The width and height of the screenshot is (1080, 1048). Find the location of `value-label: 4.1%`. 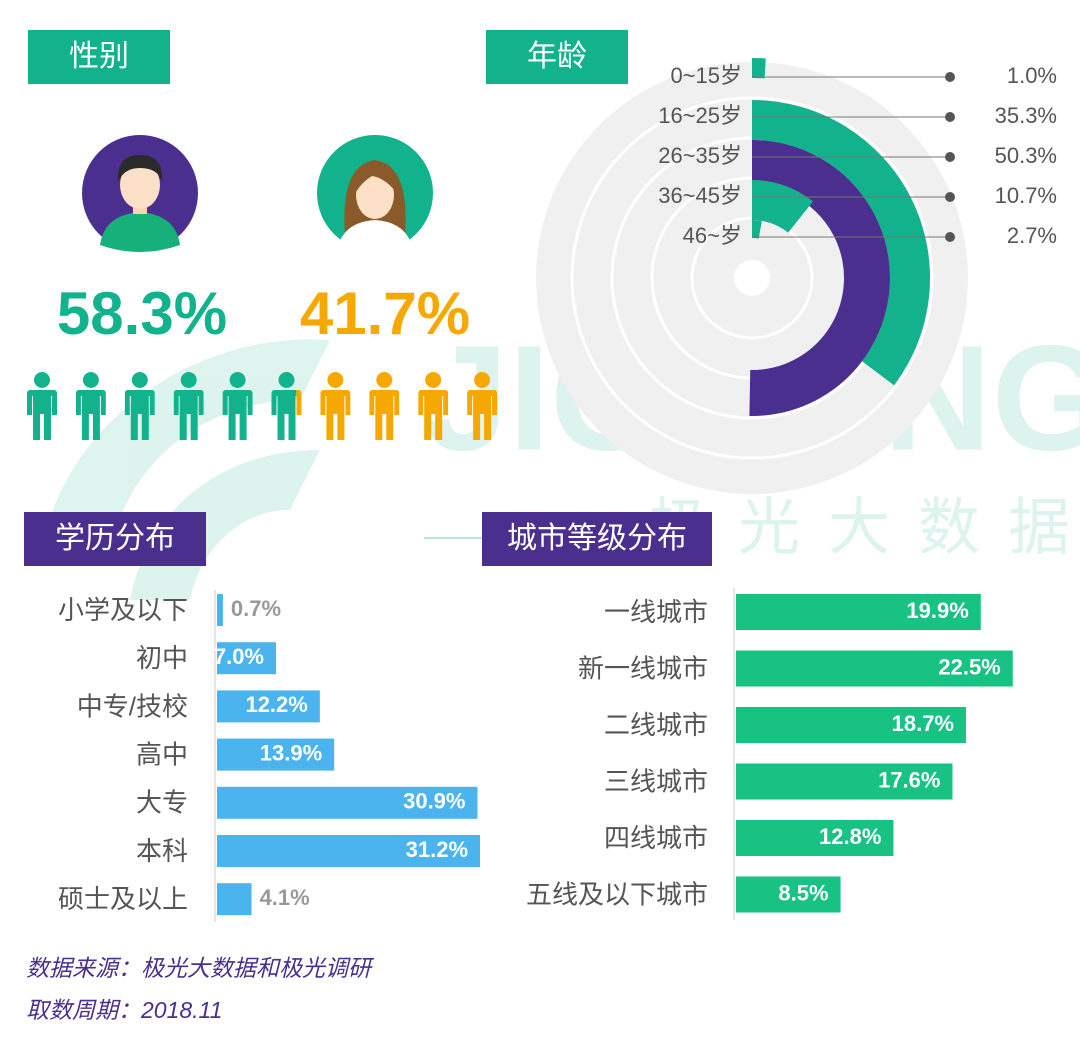

value-label: 4.1% is located at coordinates (285, 897).